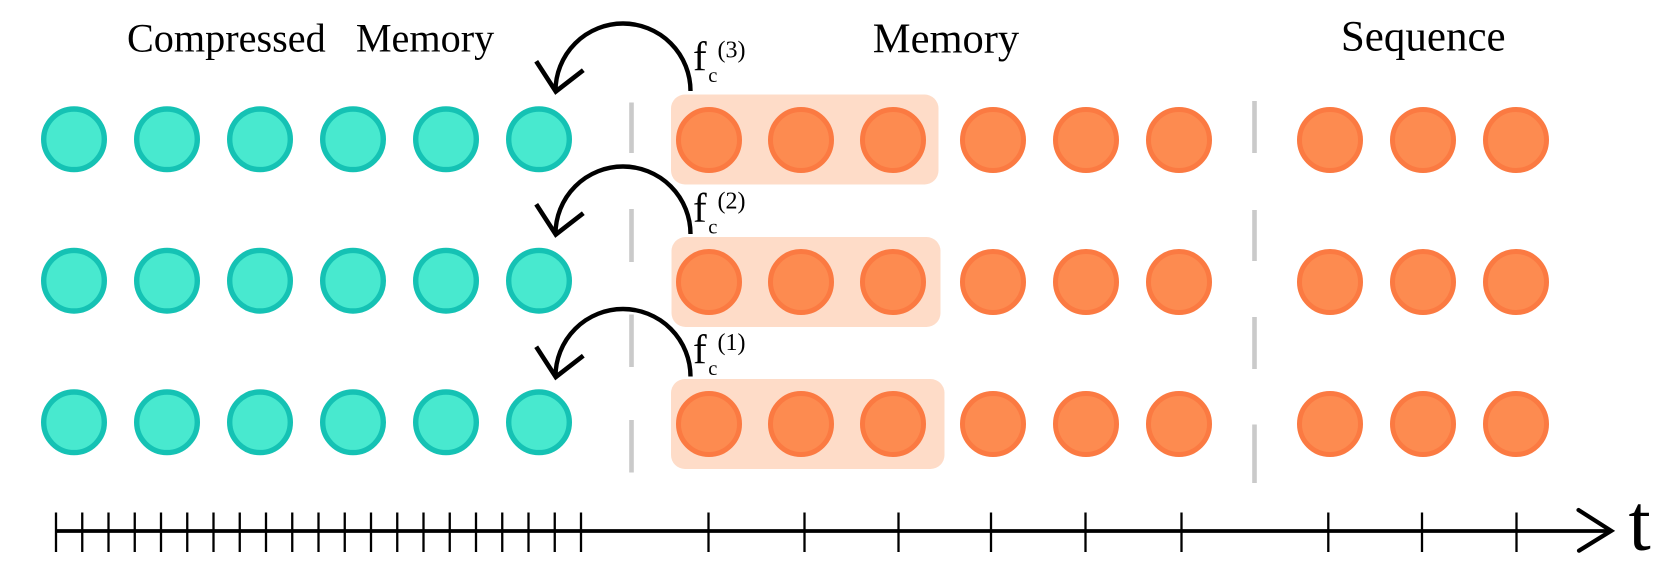 This screenshot has height=584, width=1674. What do you see at coordinates (310, 37) in the screenshot?
I see `svg-text: Compressed Memory` at bounding box center [310, 37].